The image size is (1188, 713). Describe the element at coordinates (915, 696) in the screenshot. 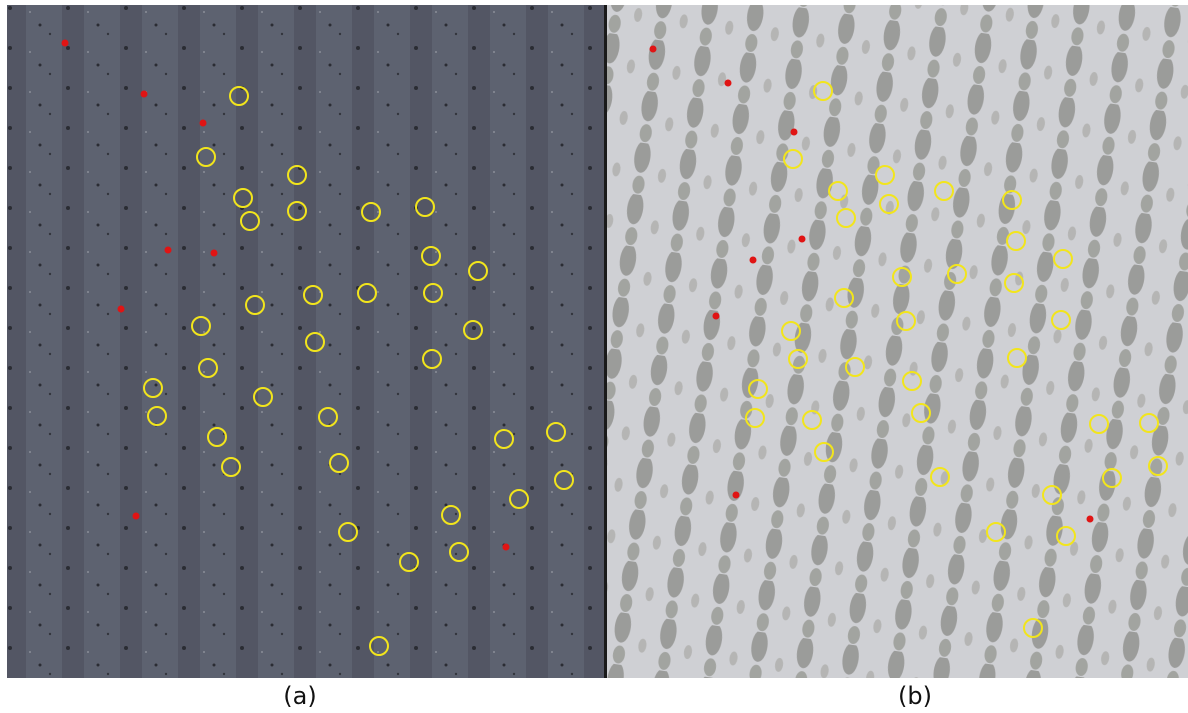

I see `panel-label: (b)` at that location.